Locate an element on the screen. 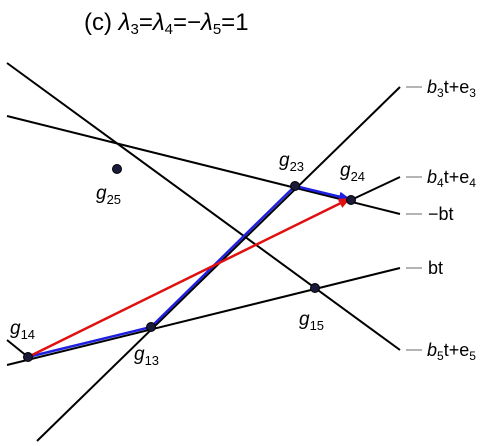 The image size is (500, 446). point-g23 is located at coordinates (295, 186).